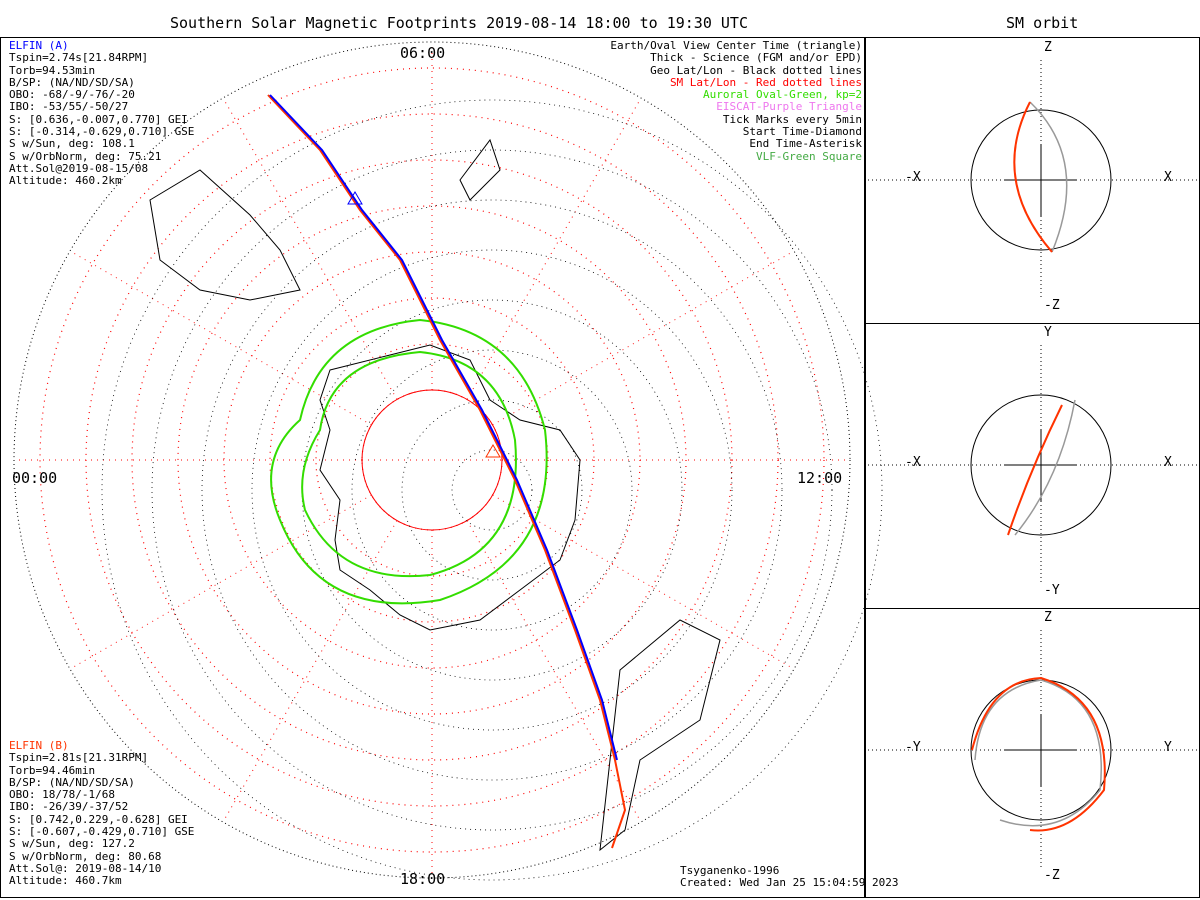 This screenshot has height=900, width=1200. I want to click on sm-pole-circle, so click(432, 460).